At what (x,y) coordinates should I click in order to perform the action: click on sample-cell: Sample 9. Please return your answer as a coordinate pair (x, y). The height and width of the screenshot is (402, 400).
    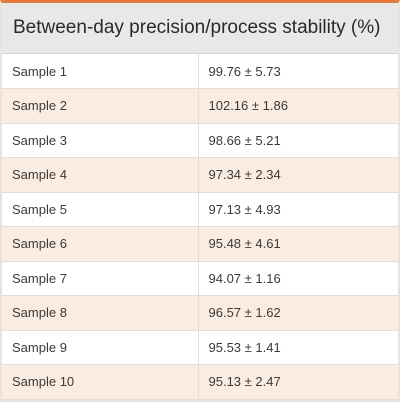
    Looking at the image, I should click on (100, 347).